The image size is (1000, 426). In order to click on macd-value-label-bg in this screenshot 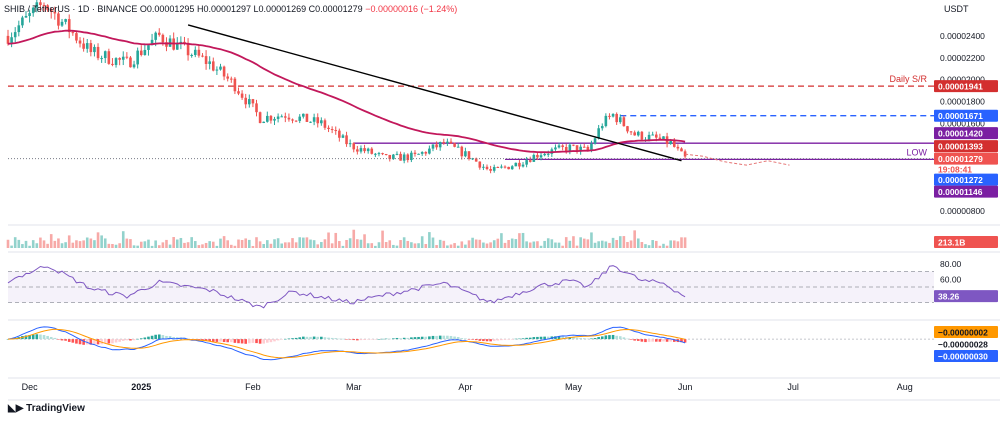, I will do `click(966, 356)`.